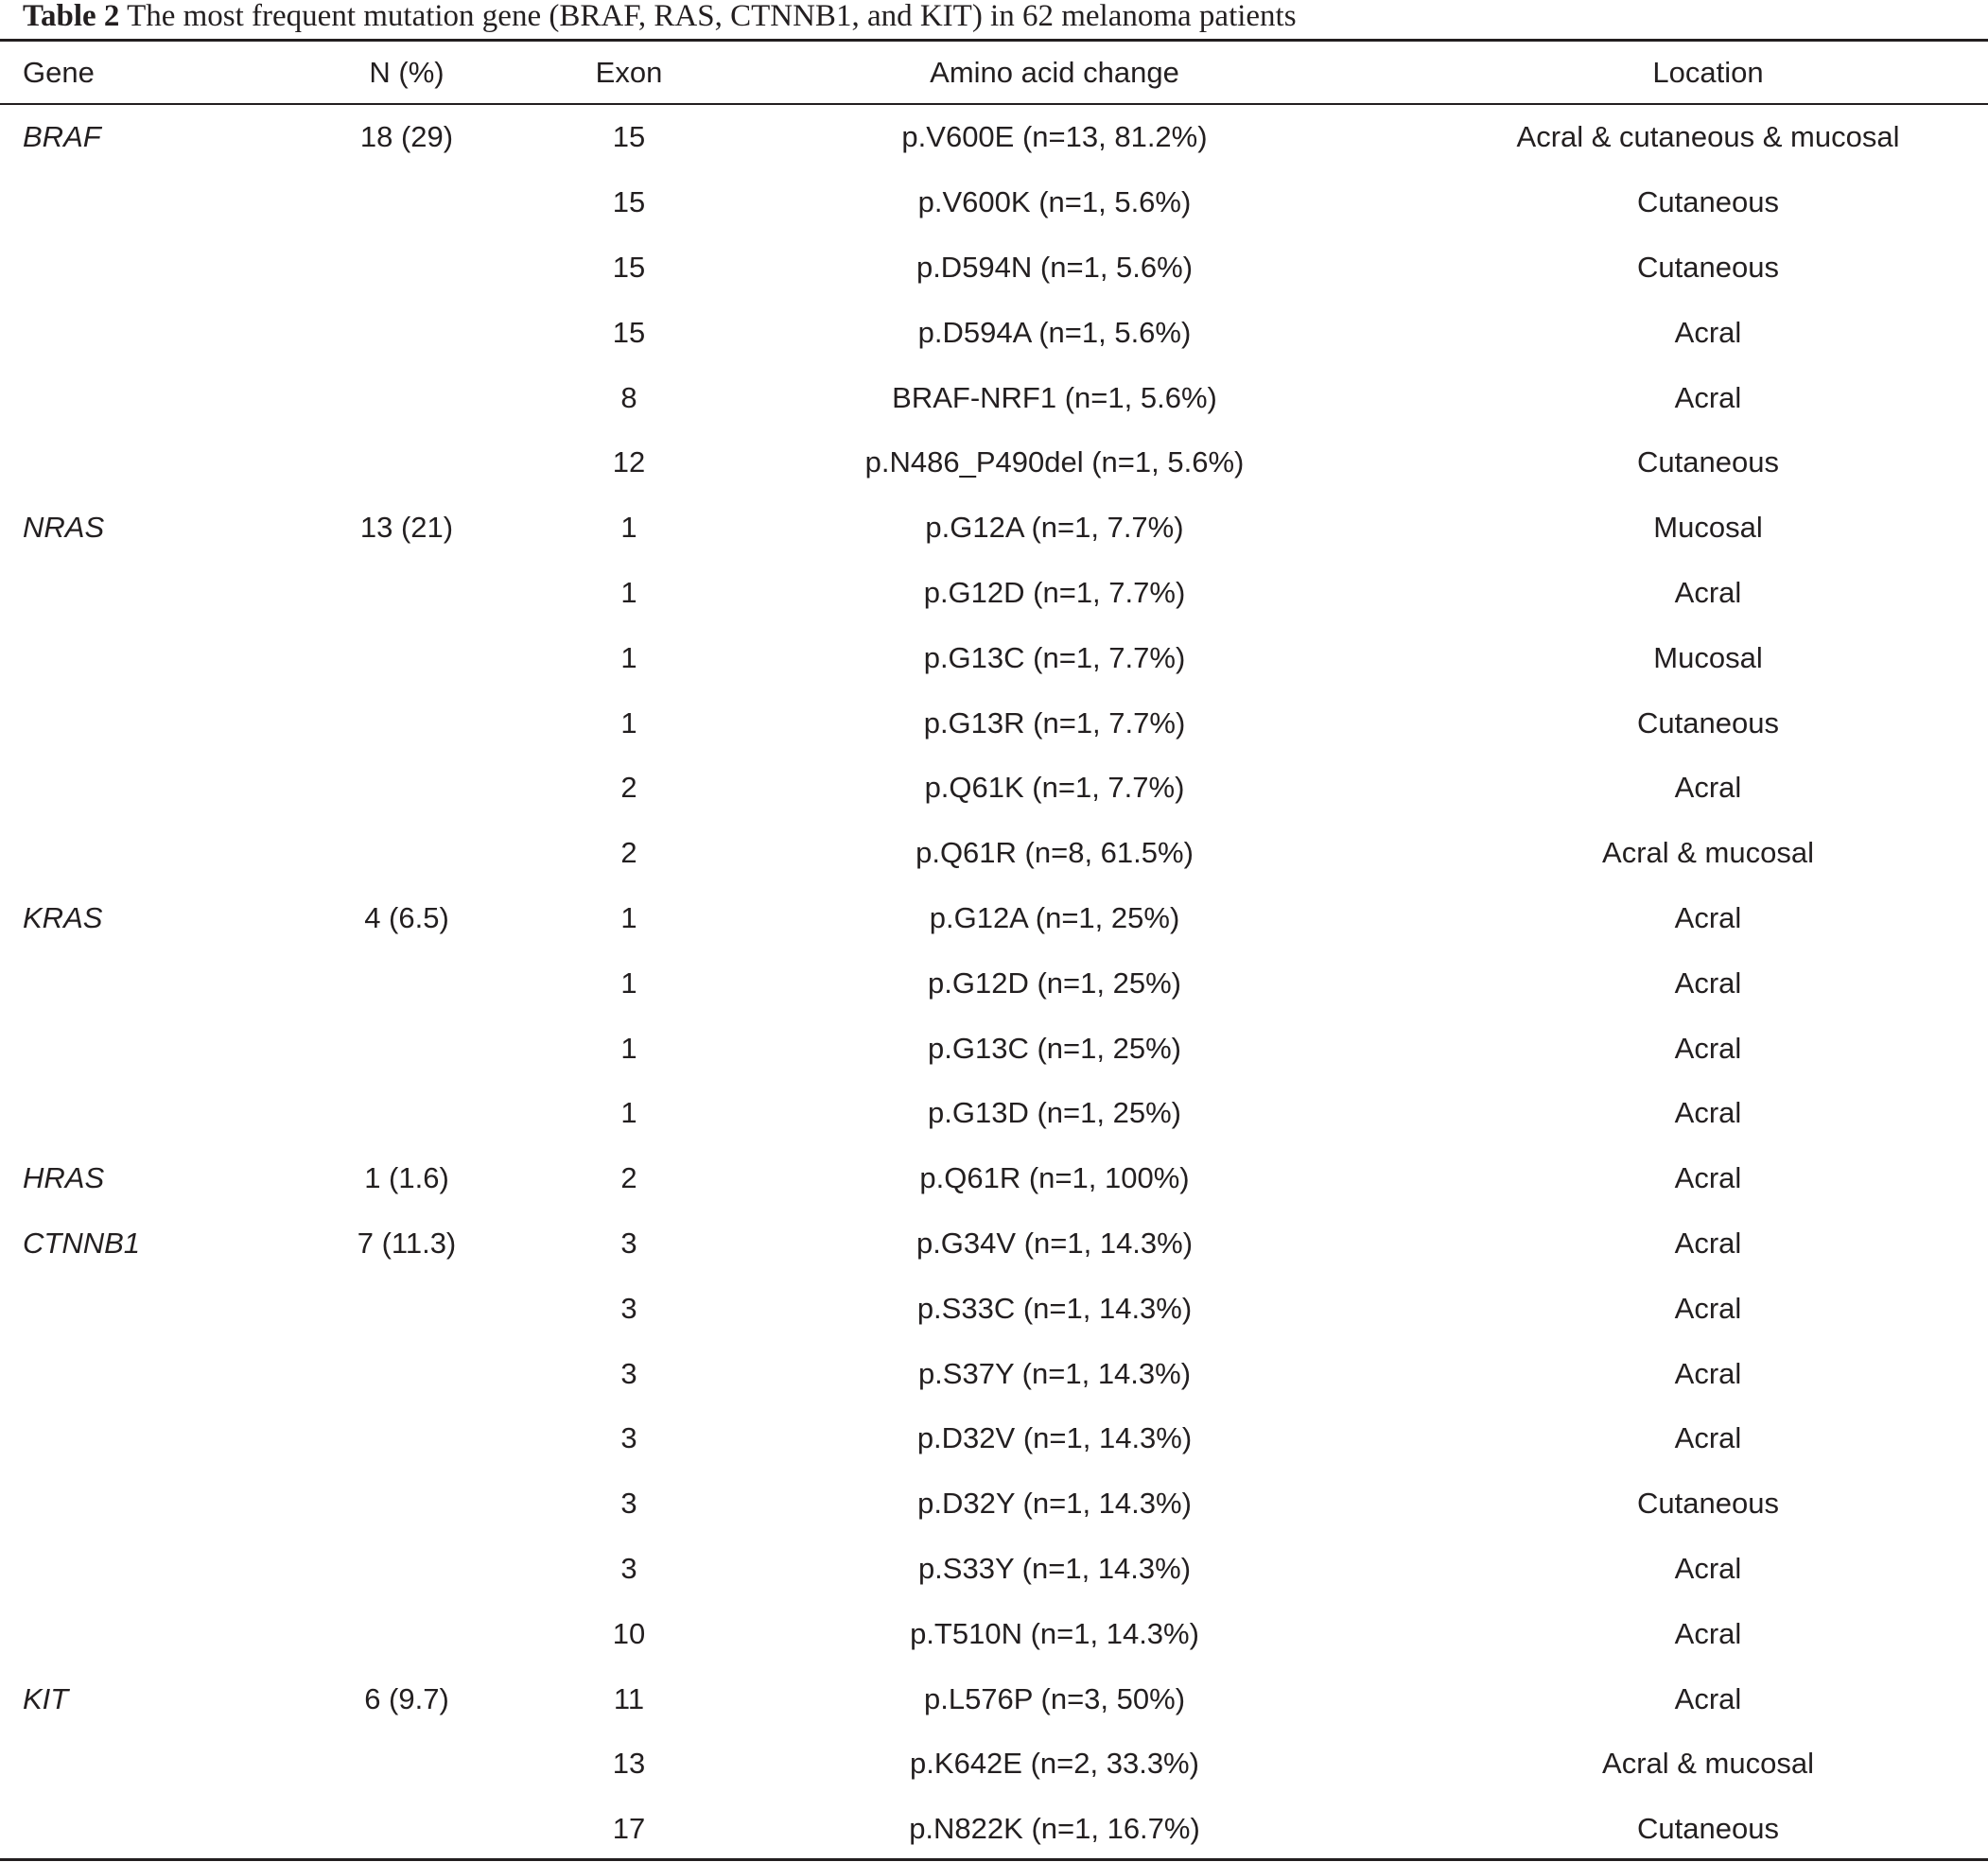  Describe the element at coordinates (1054, 137) in the screenshot. I see `cell-amino-acid-change: p.V600E (n=13, 81.2%)` at that location.